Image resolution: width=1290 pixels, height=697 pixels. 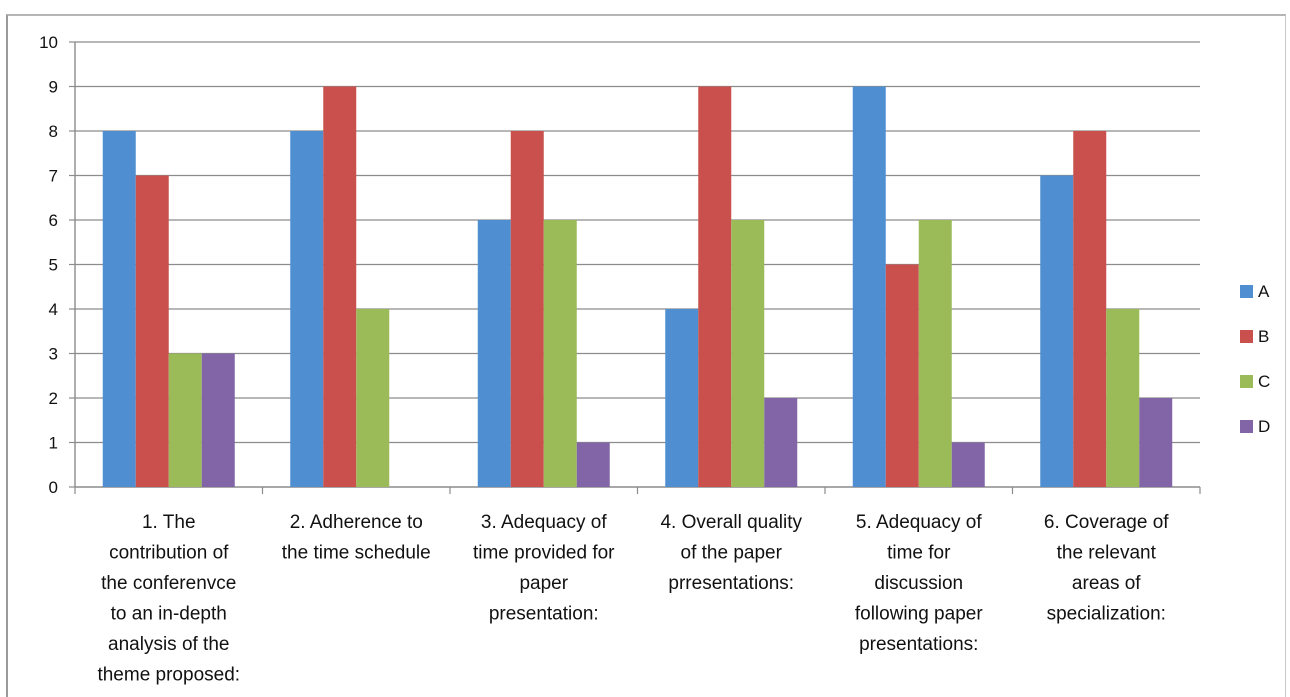 What do you see at coordinates (731, 522) in the screenshot?
I see `category-label: 4. Overall quality` at bounding box center [731, 522].